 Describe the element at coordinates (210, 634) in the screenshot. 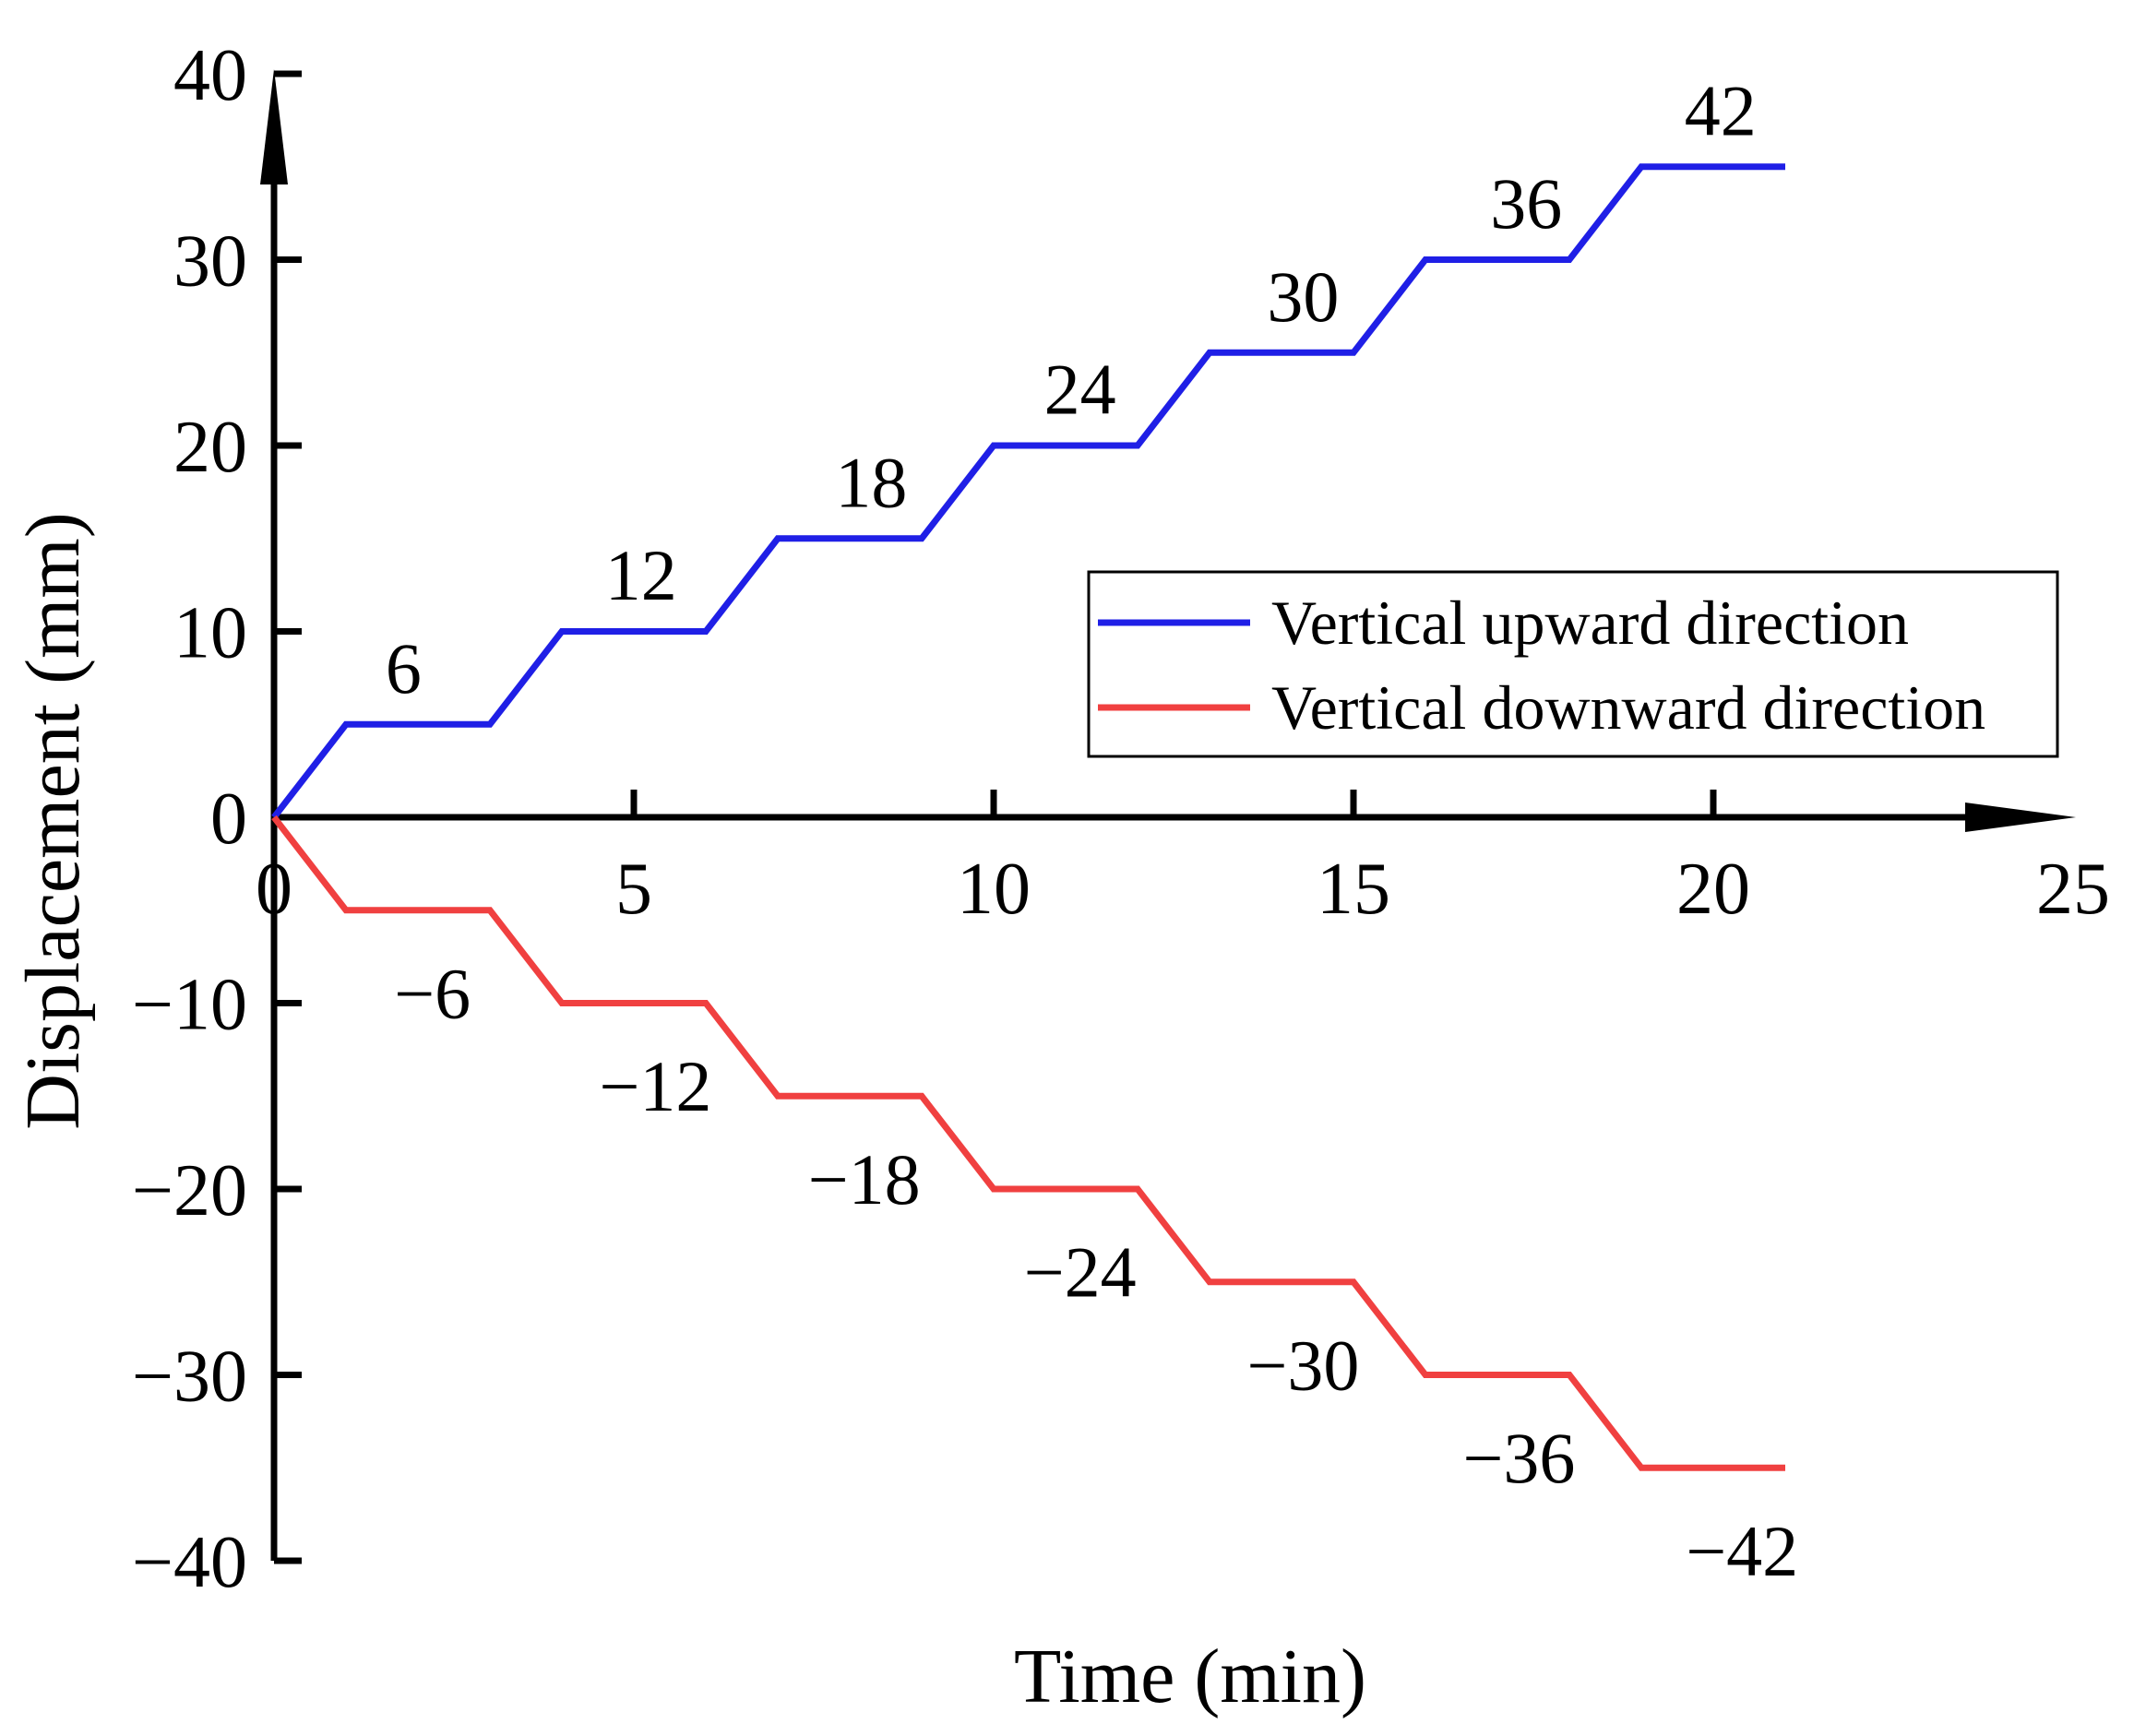

I see `y-tick-label: 10` at that location.